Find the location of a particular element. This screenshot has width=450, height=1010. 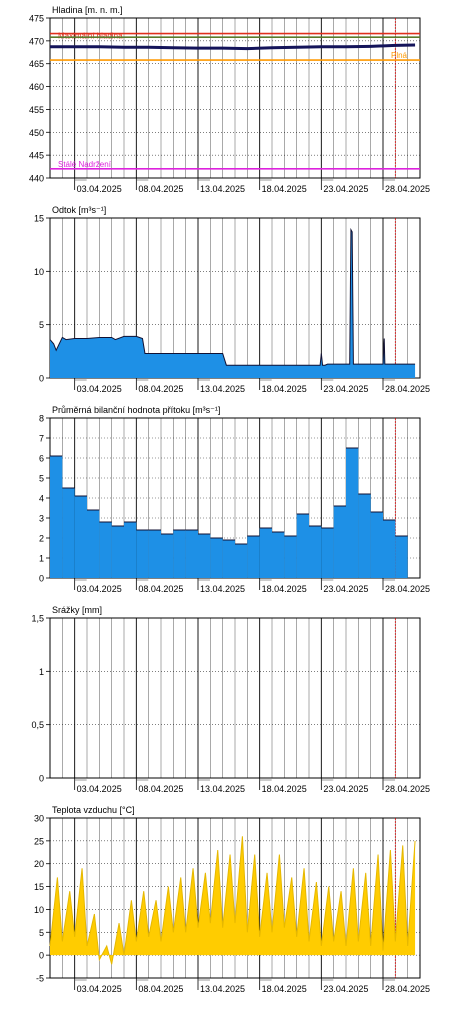

y-tick-label: 450 is located at coordinates (36, 133).